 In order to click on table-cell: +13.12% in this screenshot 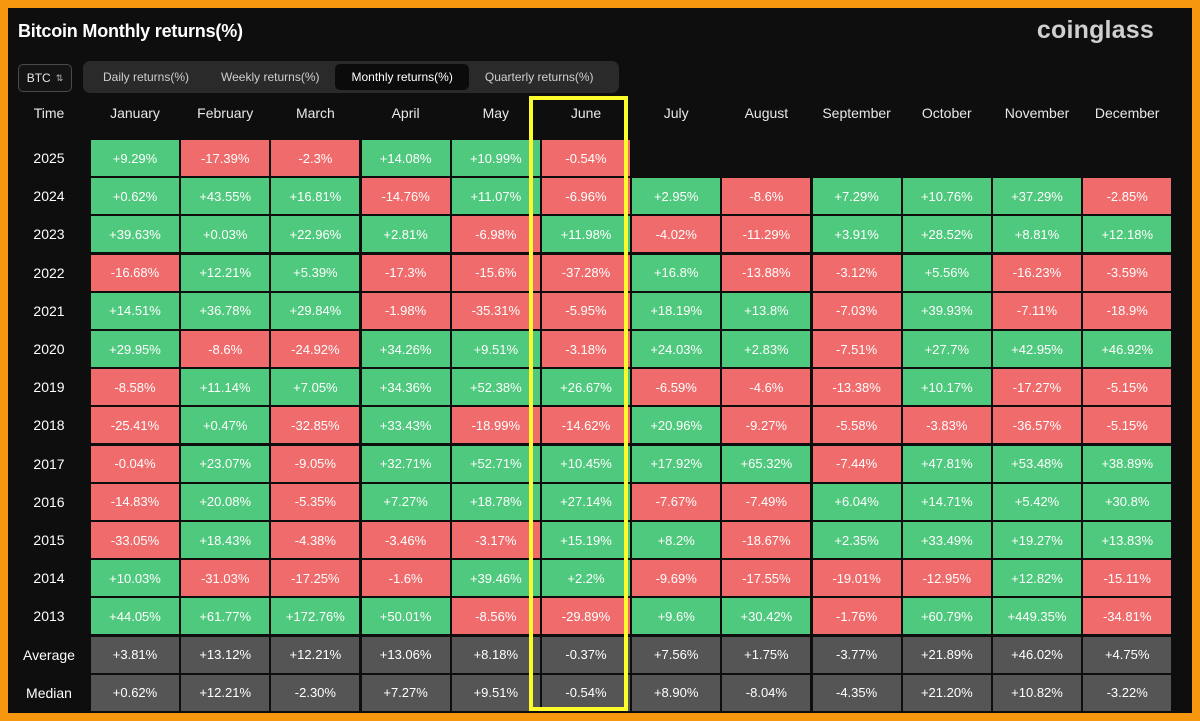, I will do `click(225, 654)`.